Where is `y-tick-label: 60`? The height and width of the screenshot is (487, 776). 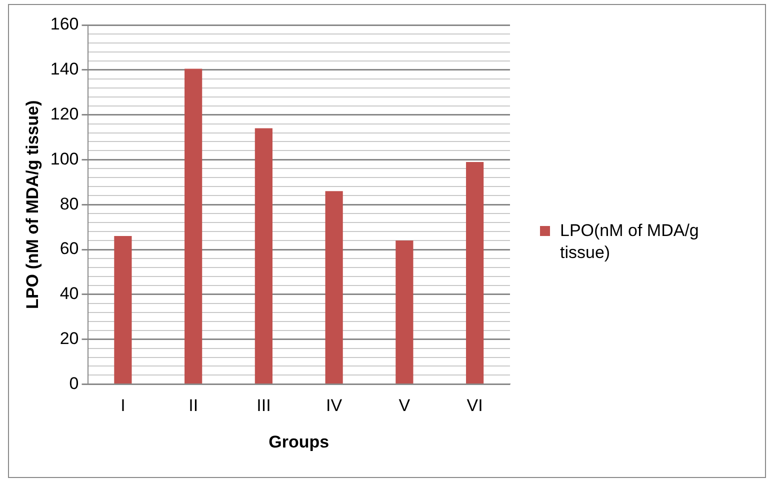
y-tick-label: 60 is located at coordinates (69, 248).